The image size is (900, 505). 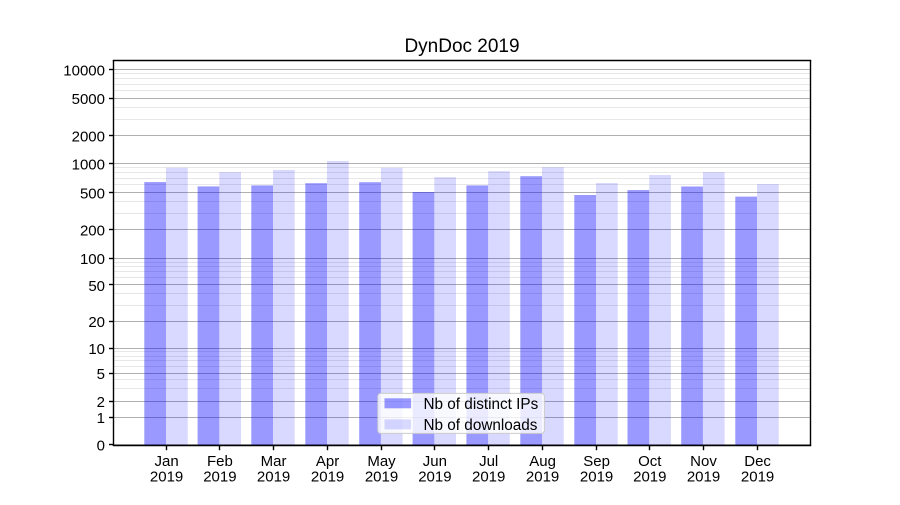 I want to click on svg-text: Aug, so click(x=542, y=461).